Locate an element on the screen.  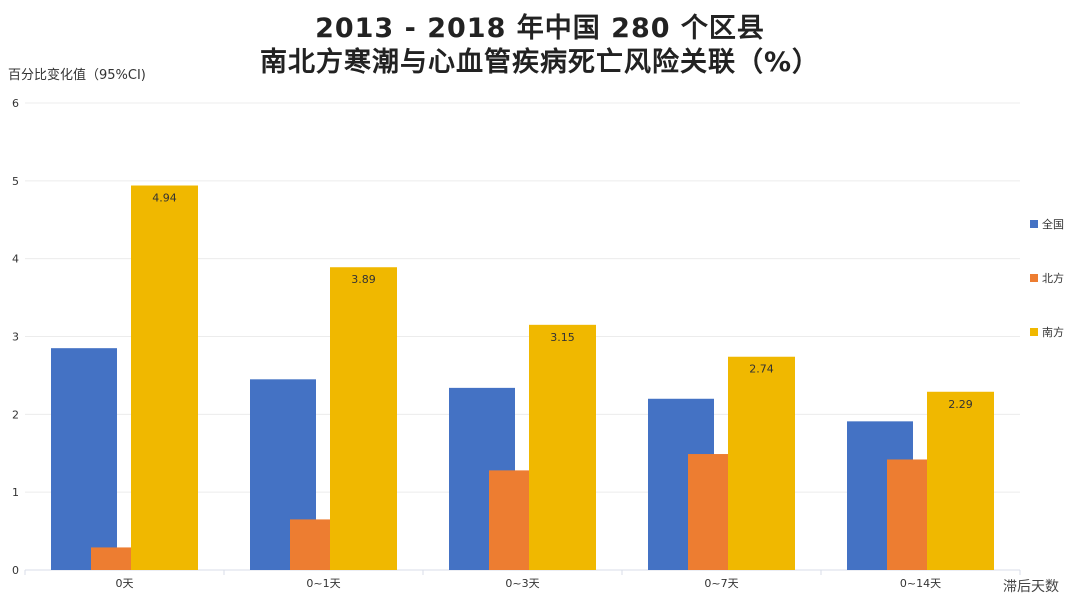
chart-title-line1: 2013 - 2018 年中国 280 个区县 is located at coordinates (540, 28).